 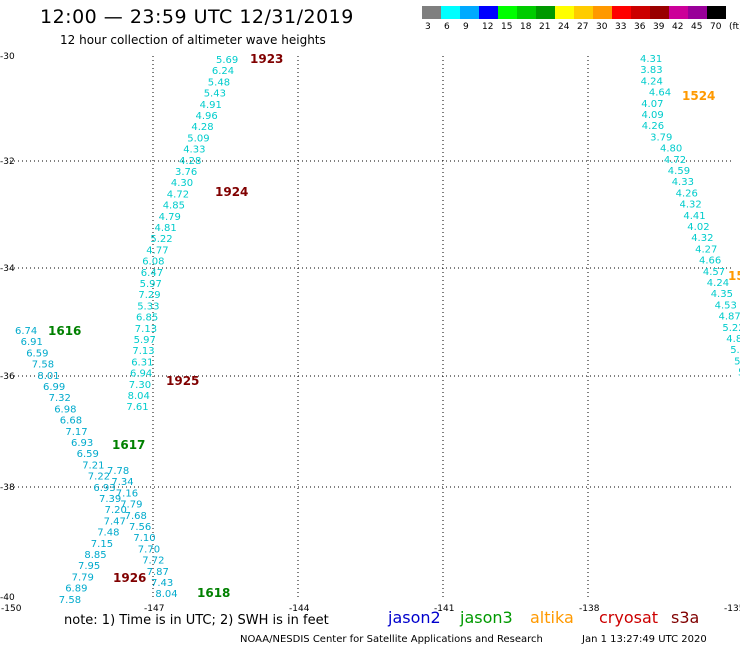 What do you see at coordinates (140, 385) in the screenshot?
I see `wave-height-value: 7.30` at bounding box center [140, 385].